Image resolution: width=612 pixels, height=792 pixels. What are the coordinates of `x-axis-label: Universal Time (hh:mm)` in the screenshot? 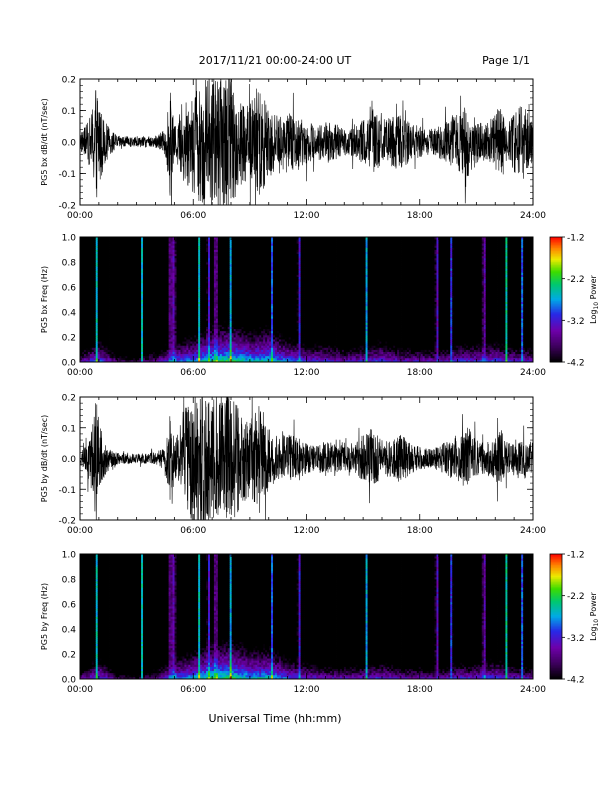 It's located at (275, 718).